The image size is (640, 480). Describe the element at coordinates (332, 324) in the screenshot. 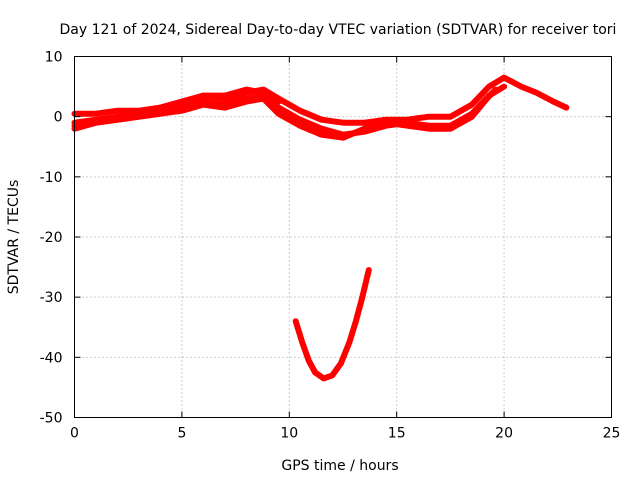

I see `series-line-track-e` at that location.